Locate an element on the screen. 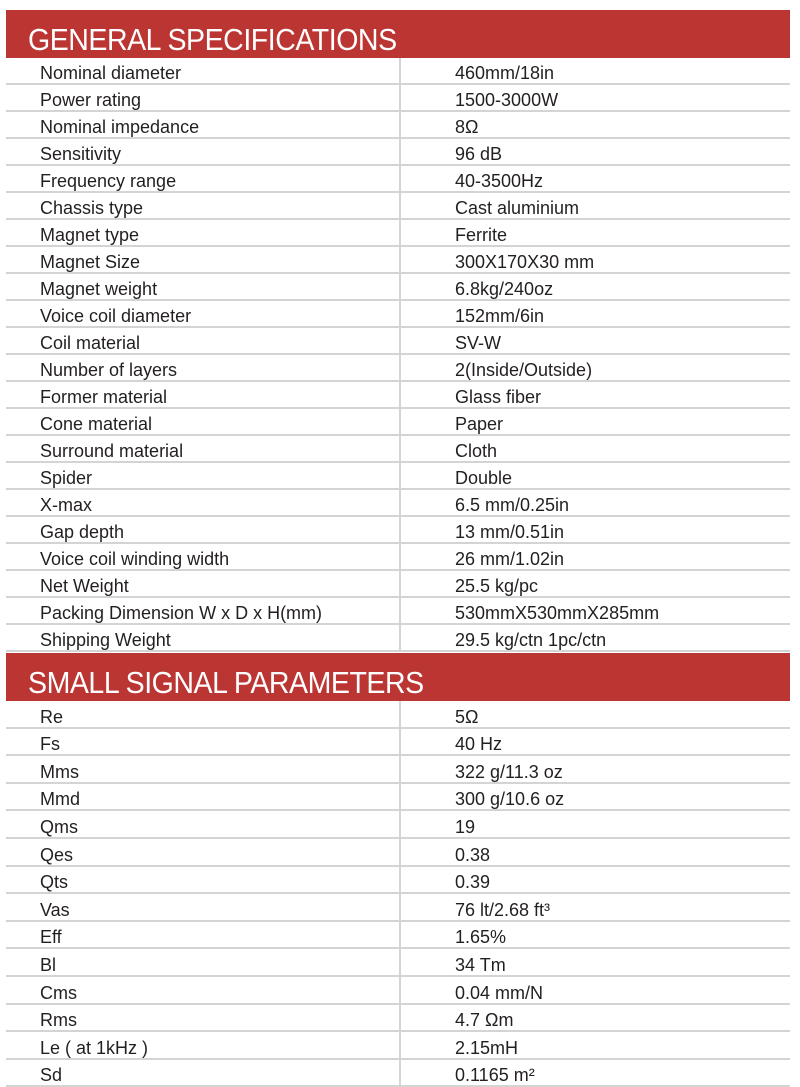 Image resolution: width=800 pixels, height=1087 pixels. spec-value: 96 dB is located at coordinates (595, 152).